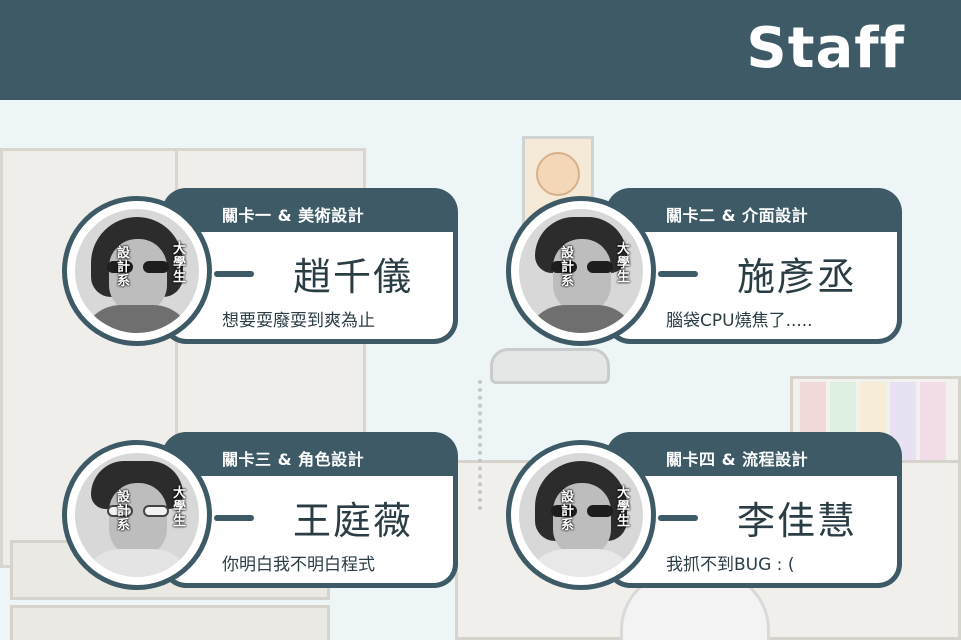  What do you see at coordinates (352, 277) in the screenshot?
I see `staff-name: 趙千儀` at bounding box center [352, 277].